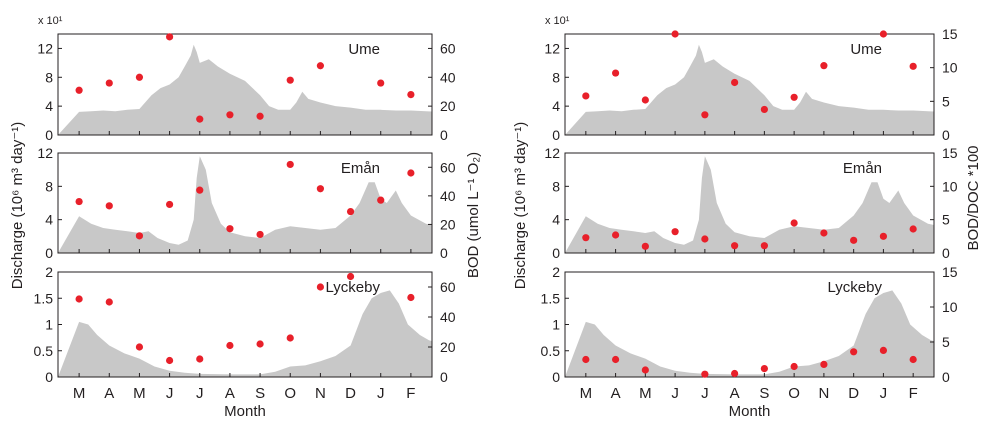 The width and height of the screenshot is (984, 421). Describe the element at coordinates (17, 205) in the screenshot. I see `left-y-axis-label: Discharge (10⁶ m³ day⁻¹)` at that location.